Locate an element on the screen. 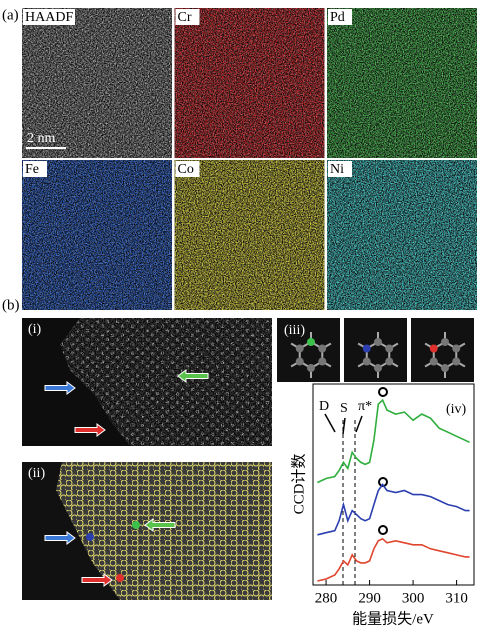 The width and height of the screenshot is (482, 632). annotation: D is located at coordinates (324, 406).